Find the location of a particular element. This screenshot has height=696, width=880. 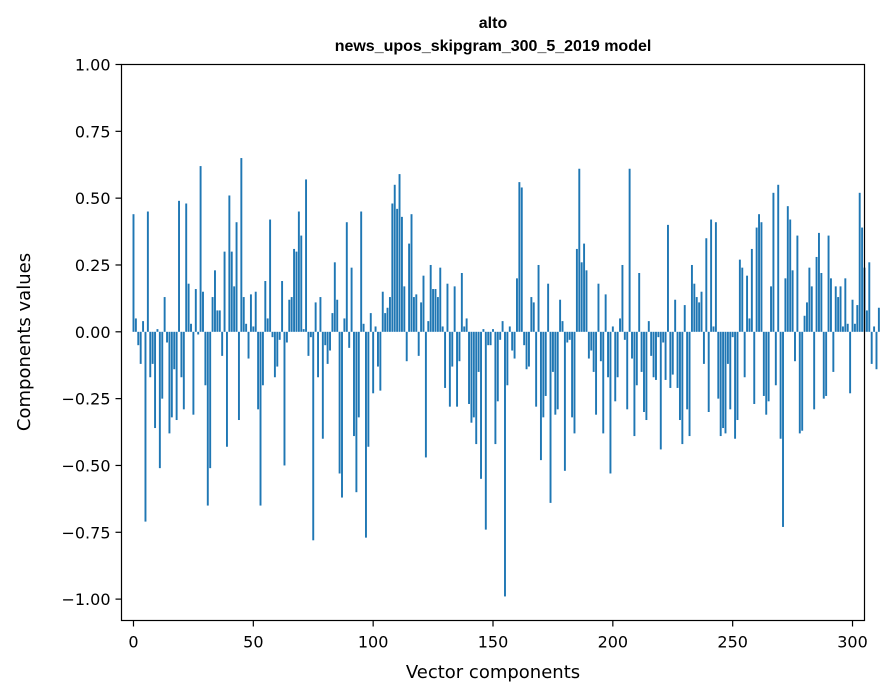

y-axis-label: Components values is located at coordinates (24, 342).